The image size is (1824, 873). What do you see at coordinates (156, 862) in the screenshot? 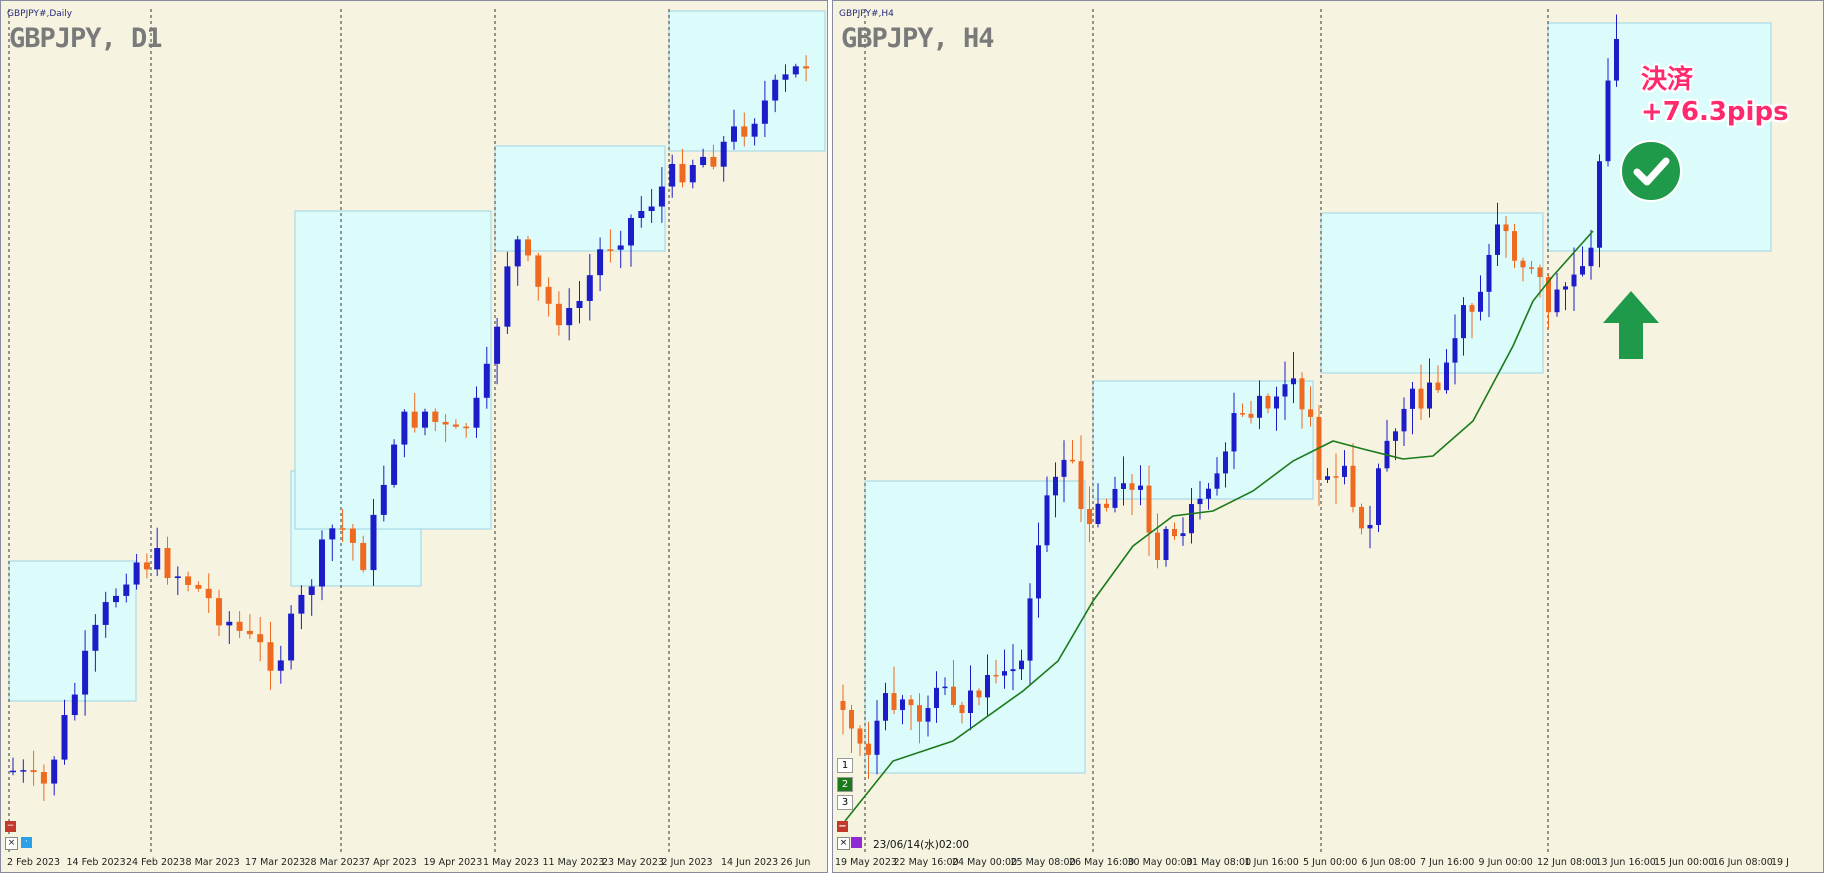
I see `time-axis-label: 24 Feb 2023` at bounding box center [156, 862].